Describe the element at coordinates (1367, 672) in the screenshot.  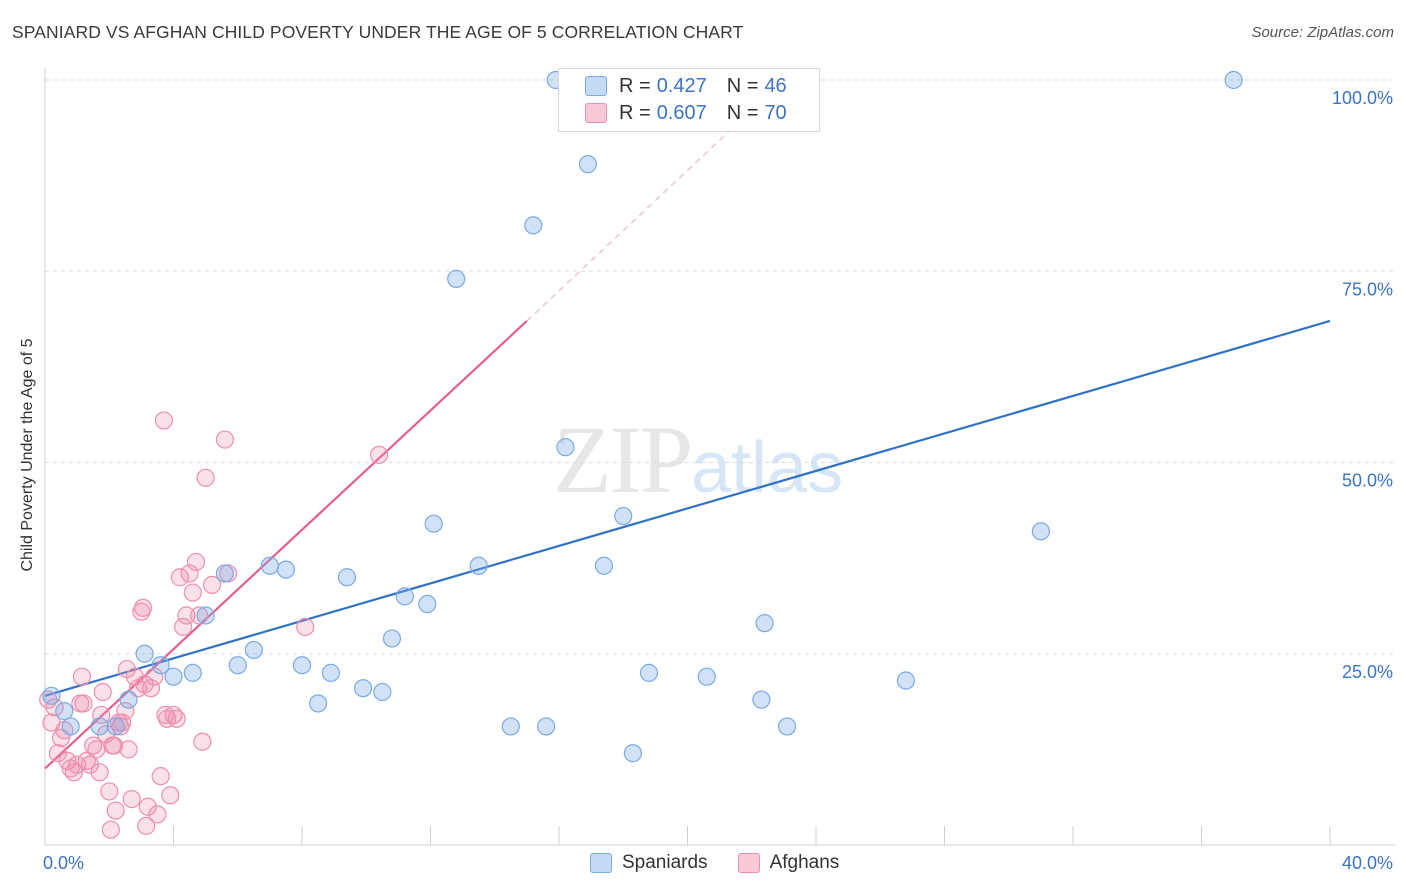
I see `y-tick-label: 25.0%` at that location.